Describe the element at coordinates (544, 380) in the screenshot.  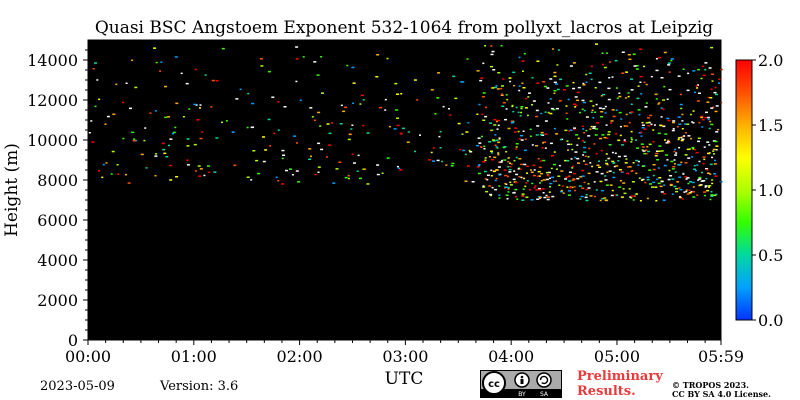
I see `share-alike-icon` at that location.